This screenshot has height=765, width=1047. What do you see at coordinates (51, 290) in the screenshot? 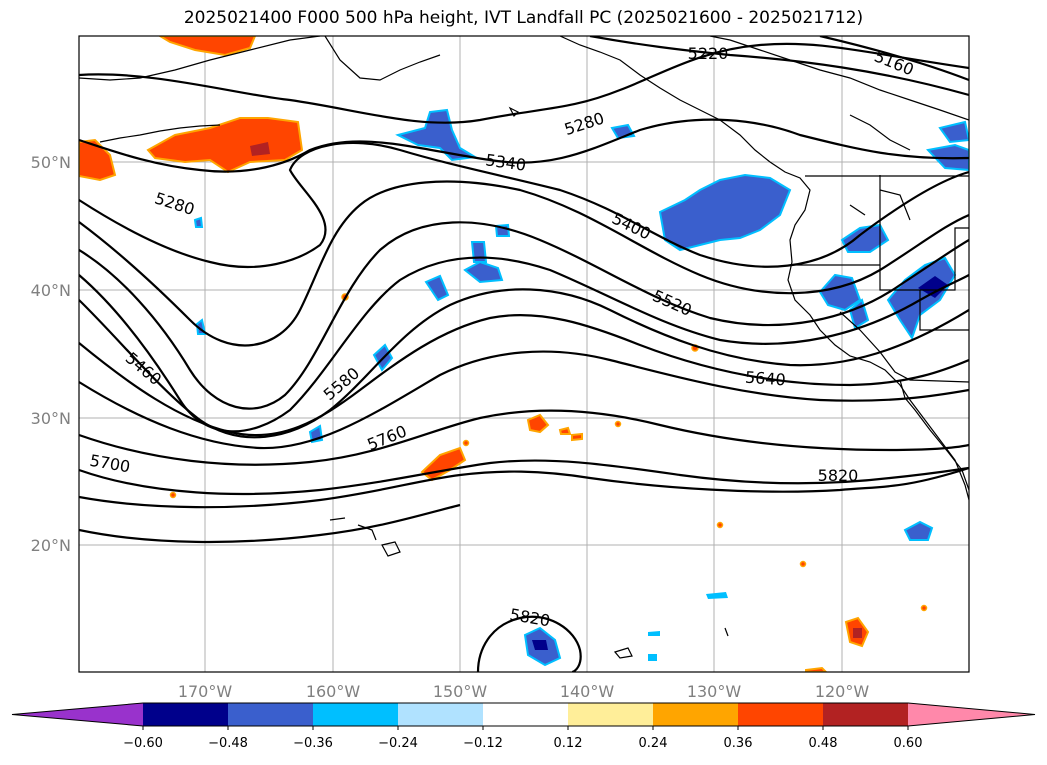
I see `lat-label: 40°N` at bounding box center [51, 290].